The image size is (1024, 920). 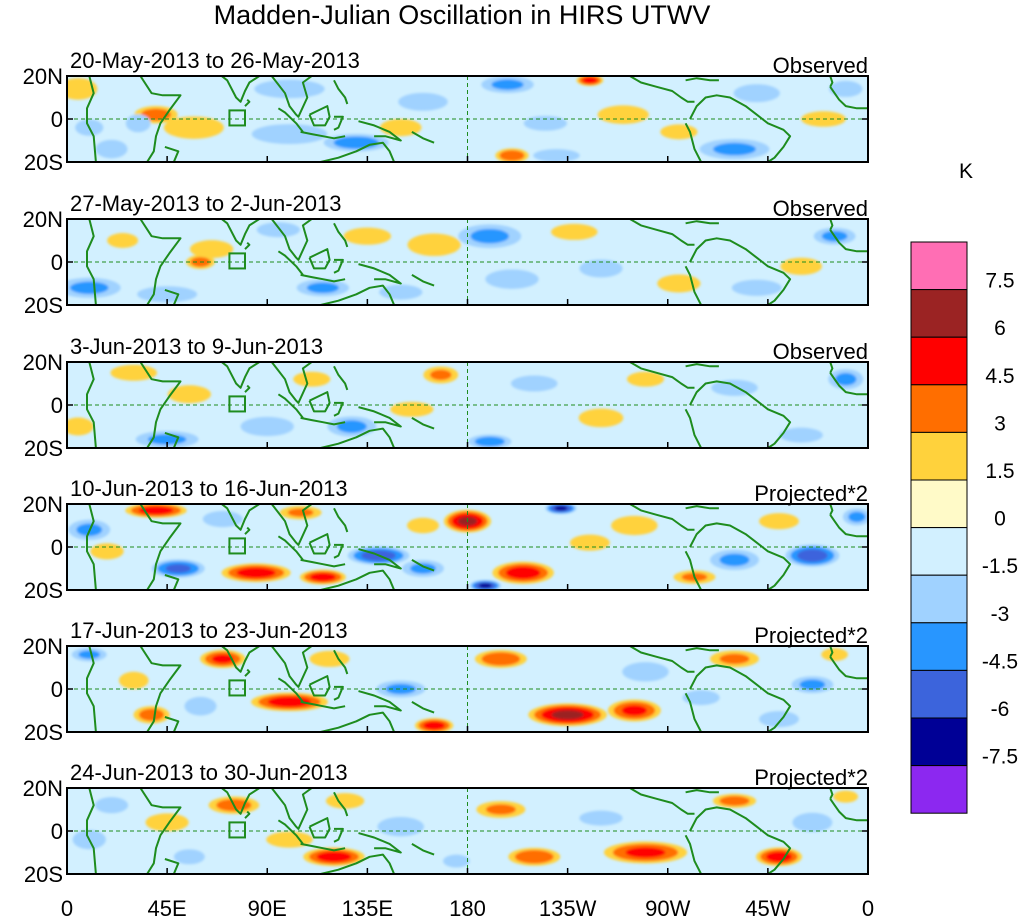 I want to click on panel-title: 27-May-2013 to 2-Jun-2013, so click(x=206, y=203).